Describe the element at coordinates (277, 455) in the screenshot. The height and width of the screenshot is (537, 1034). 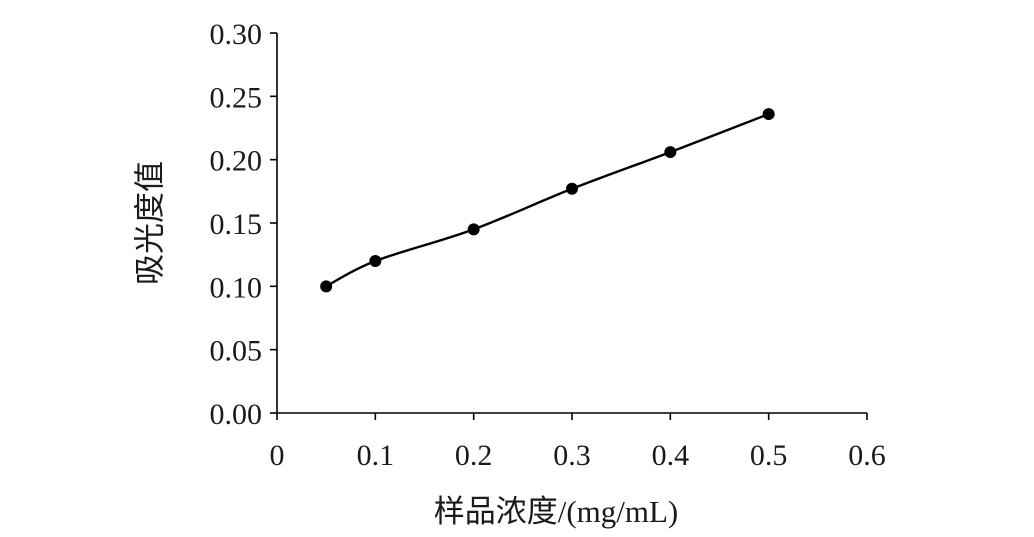
I see `x-tick-label: 0` at that location.